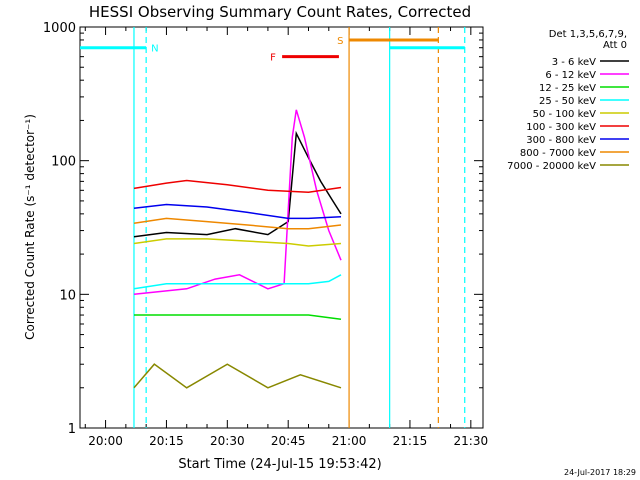 Image resolution: width=640 pixels, height=480 pixels. I want to click on annotation-label-n: N, so click(154, 49).